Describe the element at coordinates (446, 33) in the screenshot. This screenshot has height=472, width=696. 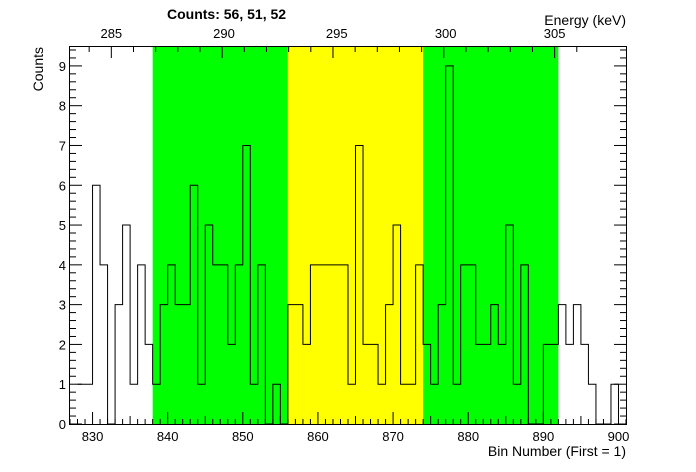
I see `energy-tick-label: 300` at that location.